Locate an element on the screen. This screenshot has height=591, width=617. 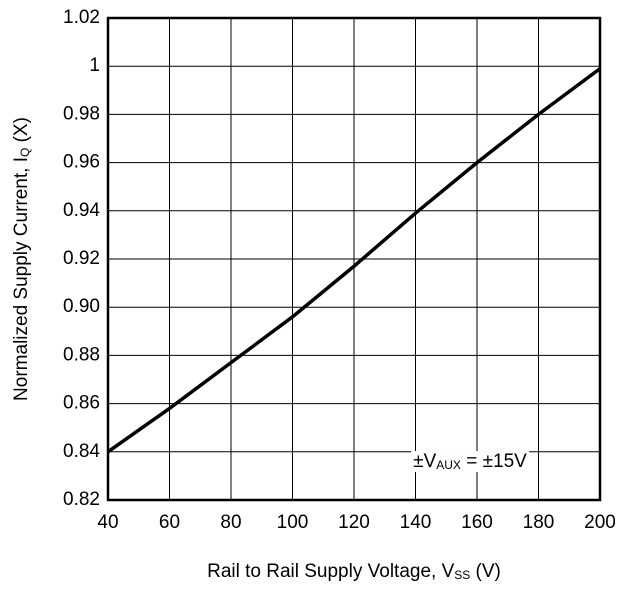
x-tick-label: 180 is located at coordinates (539, 522).